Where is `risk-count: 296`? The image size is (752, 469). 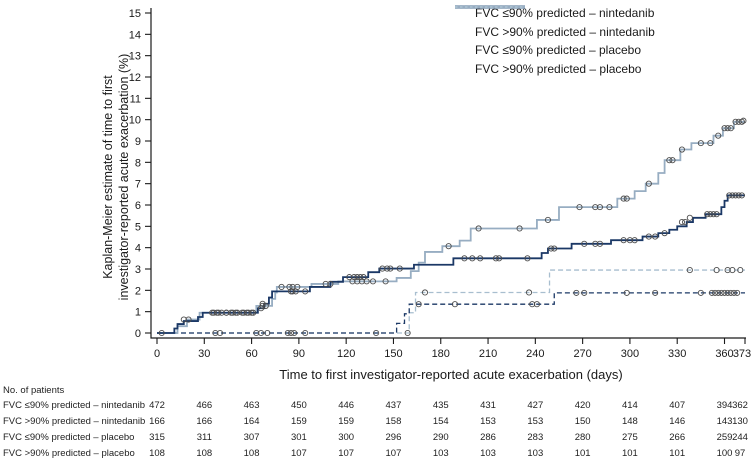 risk-count: 296 is located at coordinates (393, 437).